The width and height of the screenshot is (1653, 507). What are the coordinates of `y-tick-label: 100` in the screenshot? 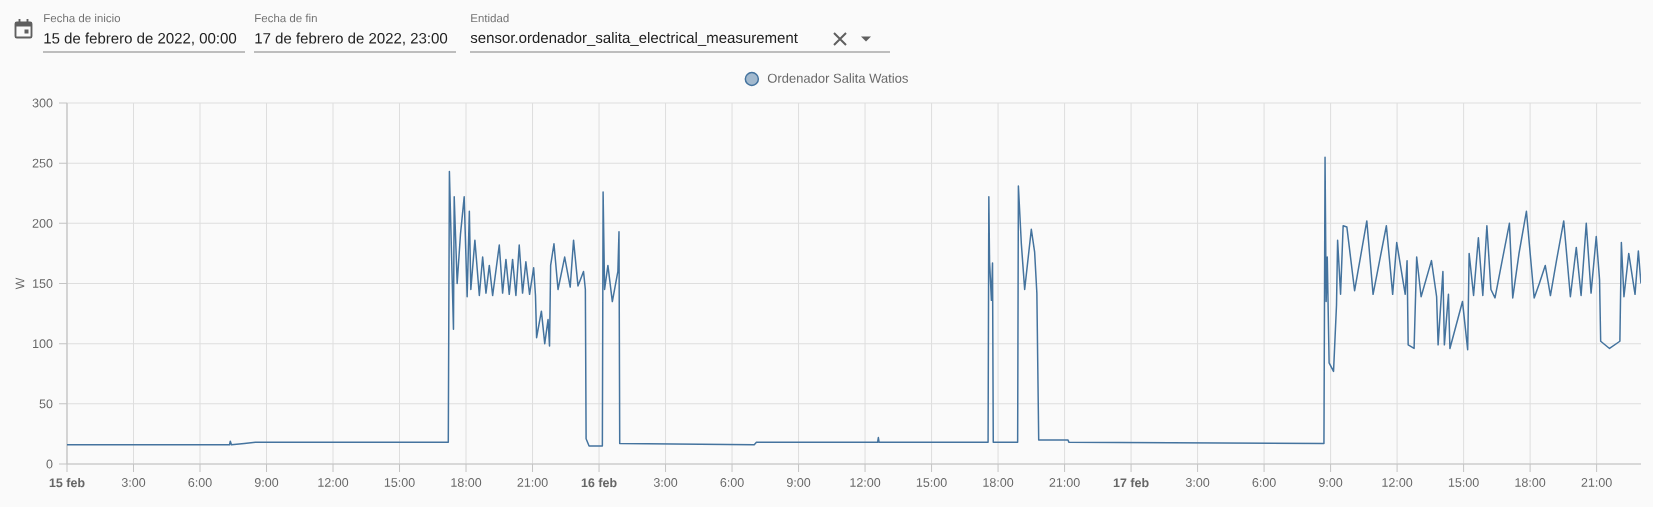 It's located at (43, 344).